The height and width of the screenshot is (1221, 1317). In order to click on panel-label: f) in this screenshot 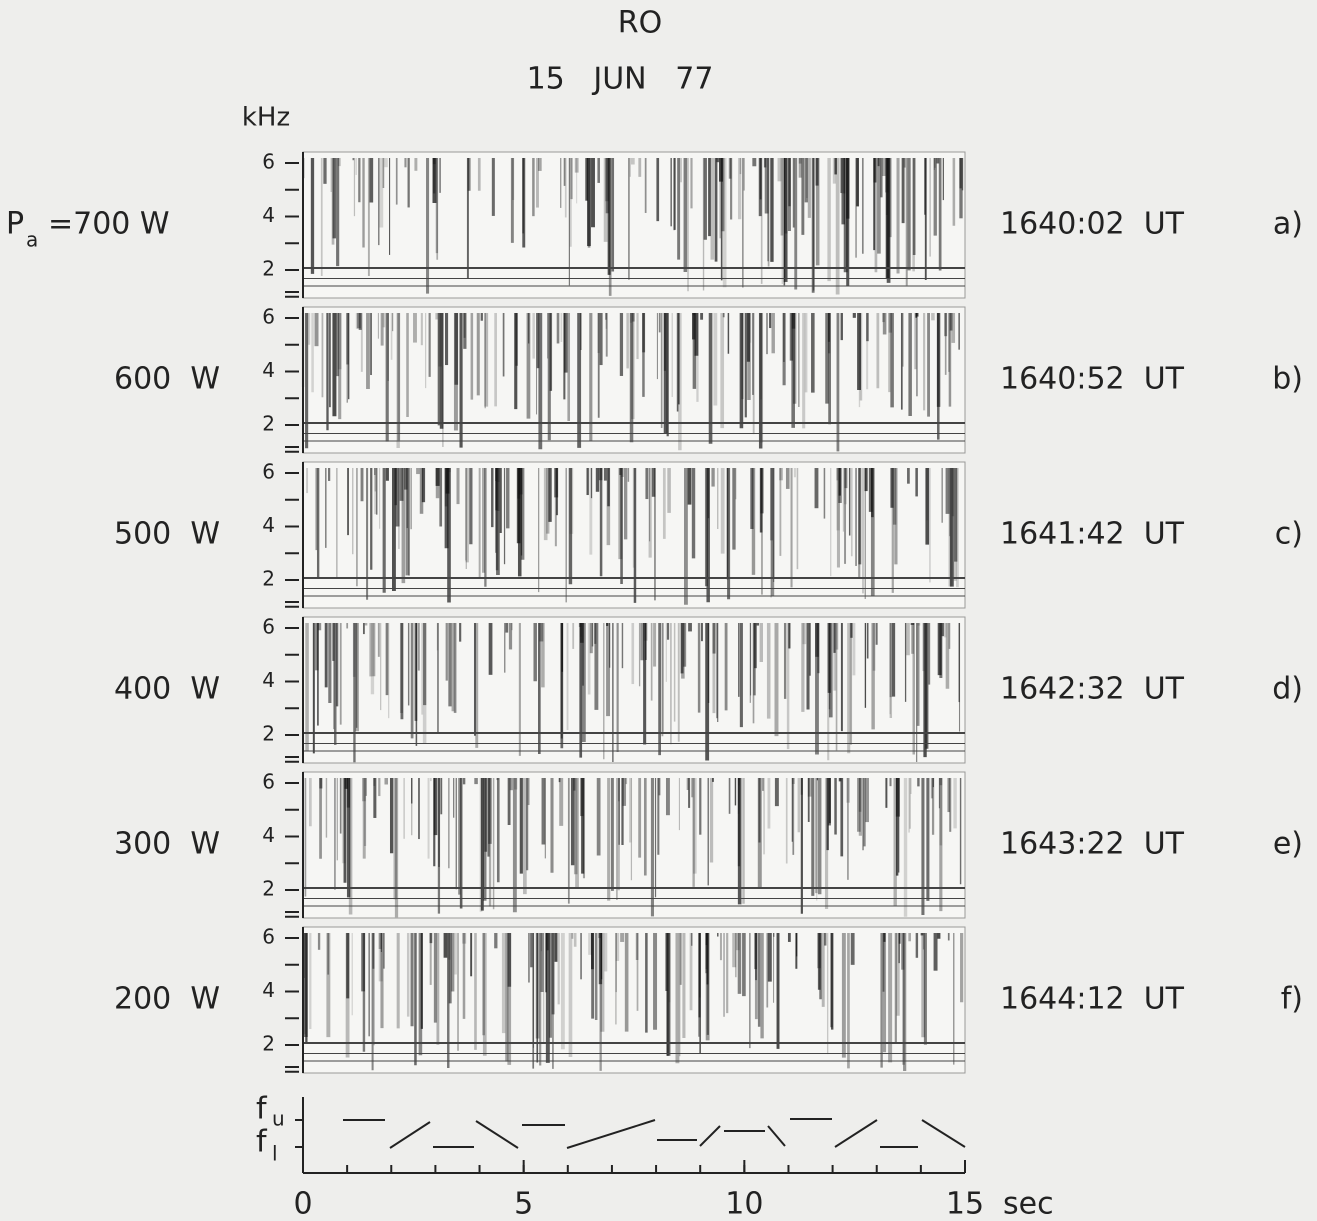, I will do `click(1292, 999)`.